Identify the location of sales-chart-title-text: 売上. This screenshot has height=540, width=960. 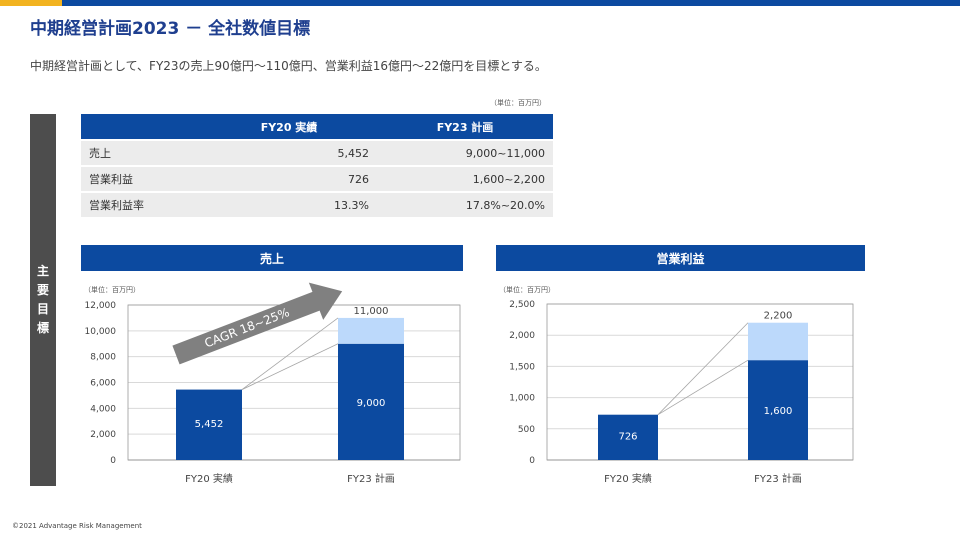
(271, 258).